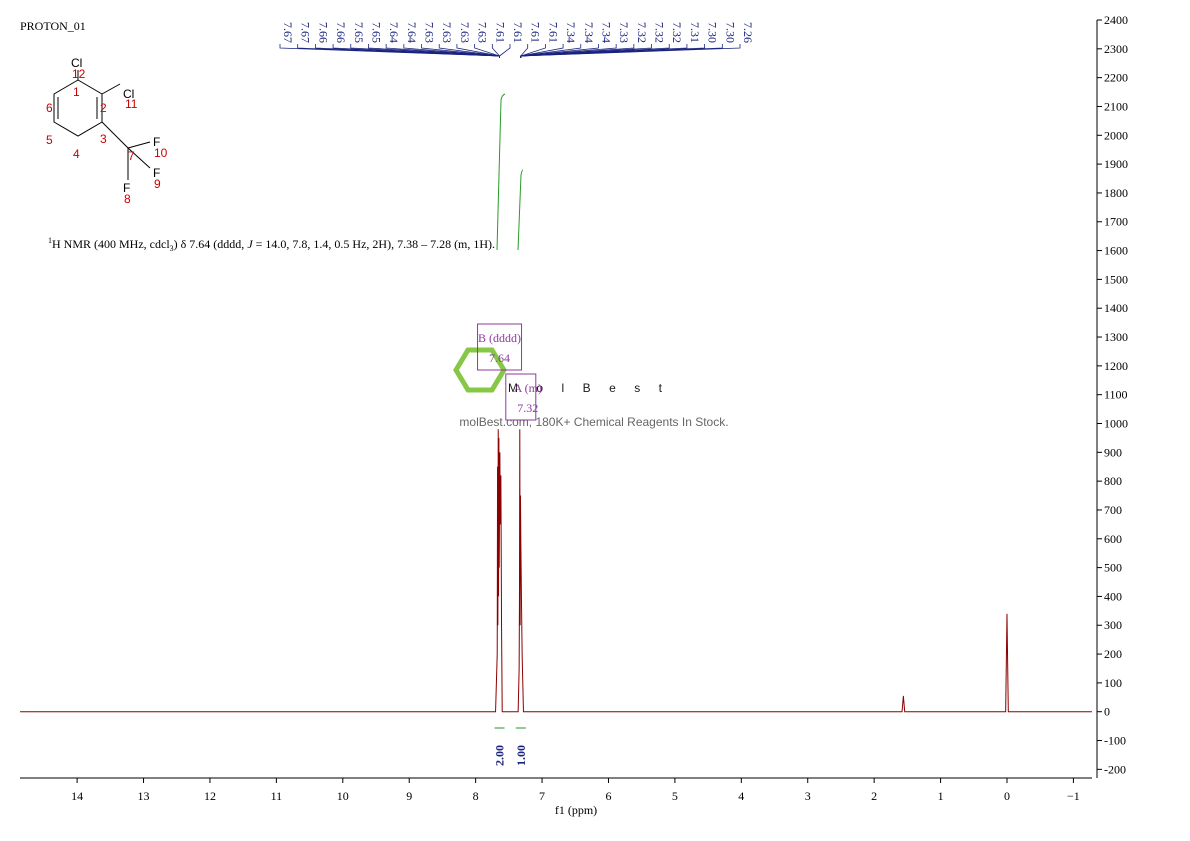 Image resolution: width=1190 pixels, height=841 pixels. I want to click on atom-index: 8, so click(127, 199).